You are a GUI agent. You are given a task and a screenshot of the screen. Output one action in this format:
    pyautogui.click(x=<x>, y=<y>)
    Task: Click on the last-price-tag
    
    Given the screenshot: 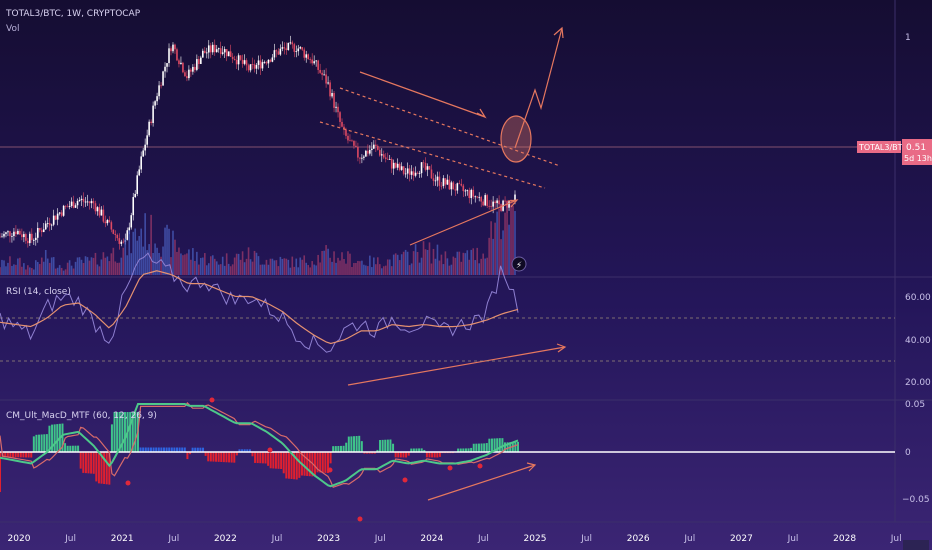 What is the action you would take?
    pyautogui.click(x=917, y=152)
    